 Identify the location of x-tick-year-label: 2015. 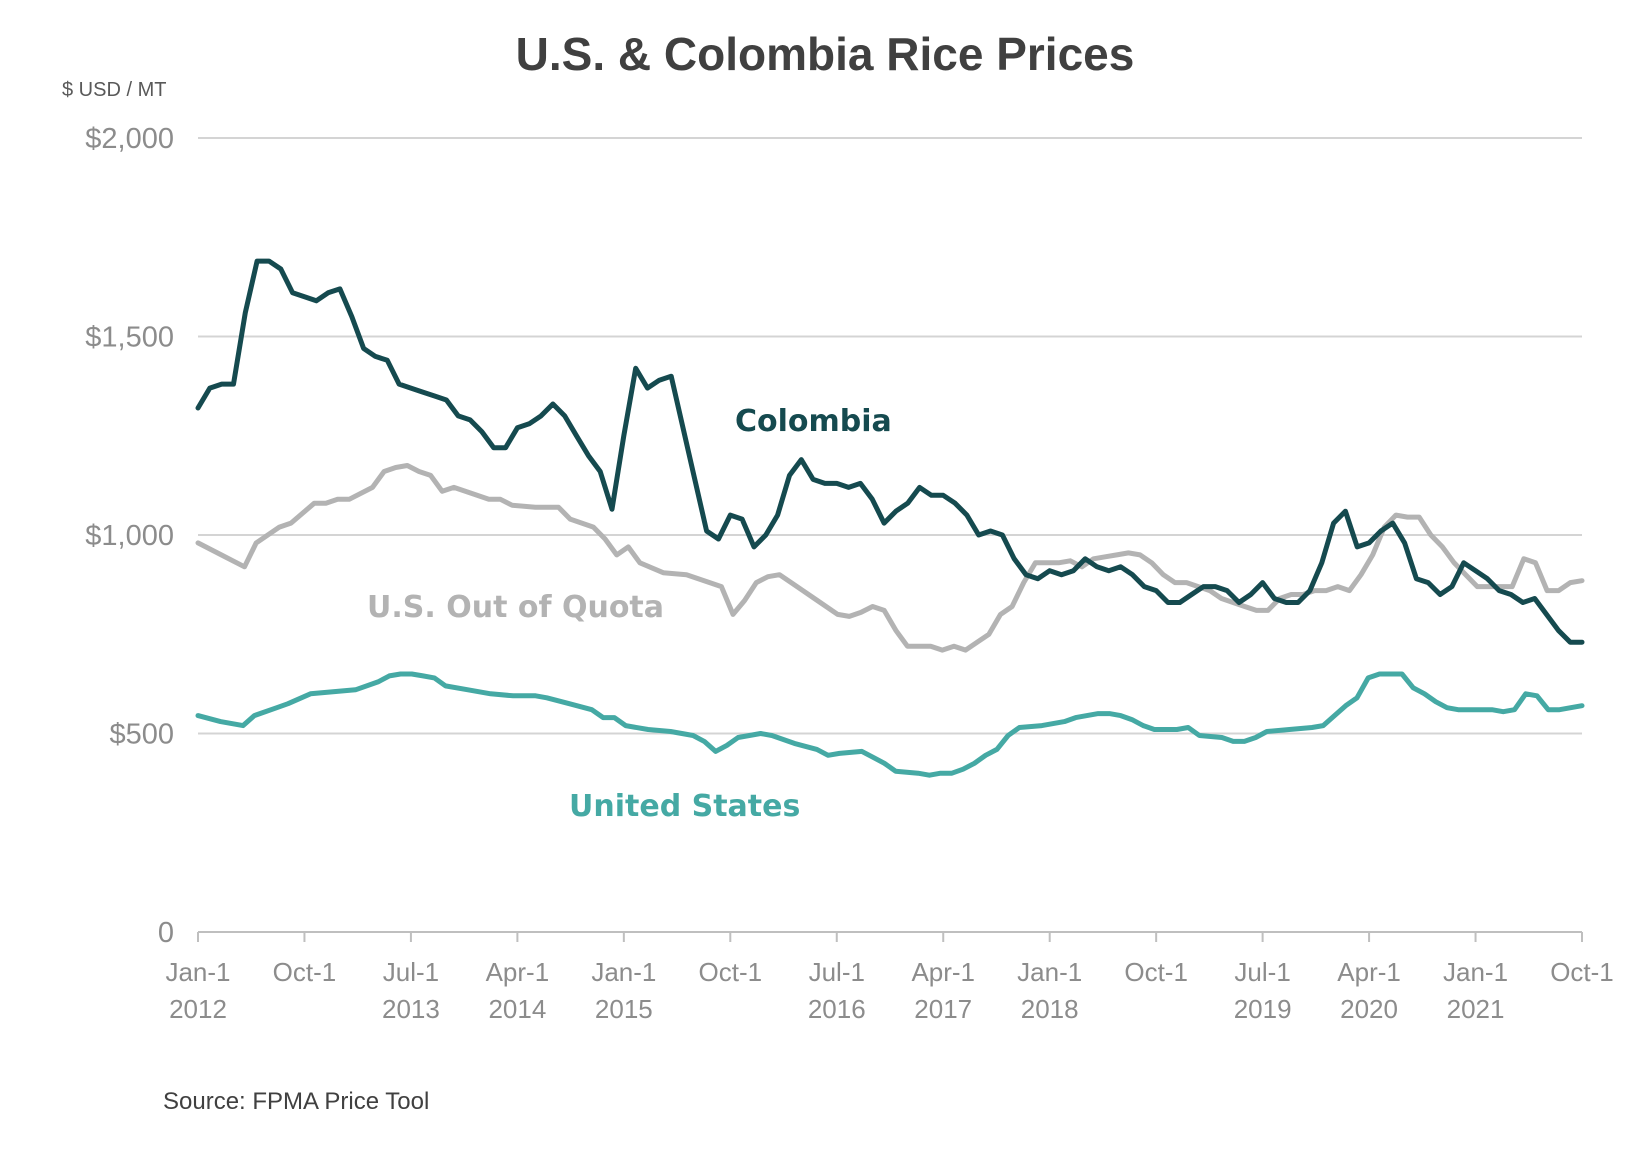
(624, 1009).